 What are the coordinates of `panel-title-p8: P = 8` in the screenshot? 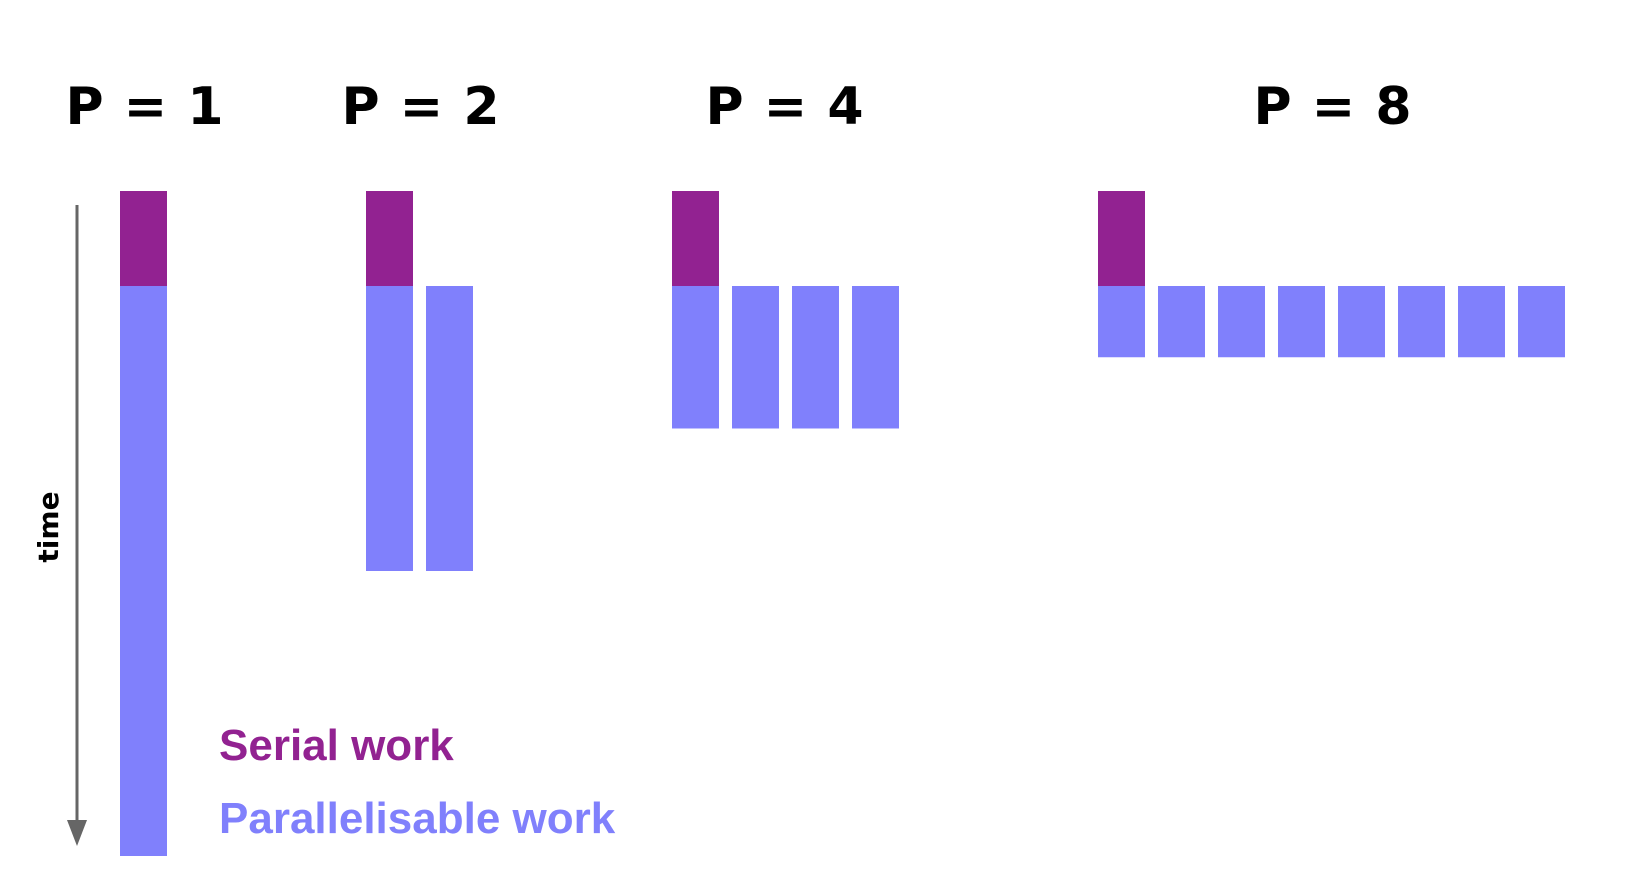 It's located at (1332, 107).